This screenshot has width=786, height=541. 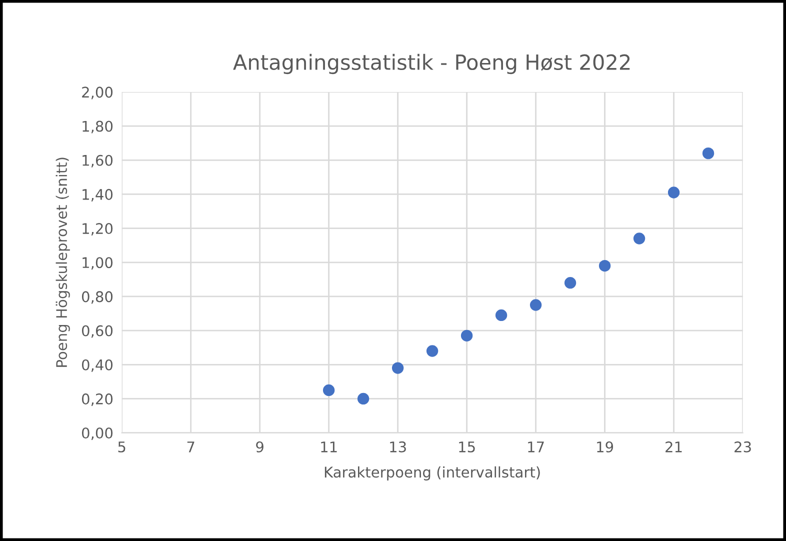 What do you see at coordinates (97, 161) in the screenshot?
I see `y-tick-label: 1,60` at bounding box center [97, 161].